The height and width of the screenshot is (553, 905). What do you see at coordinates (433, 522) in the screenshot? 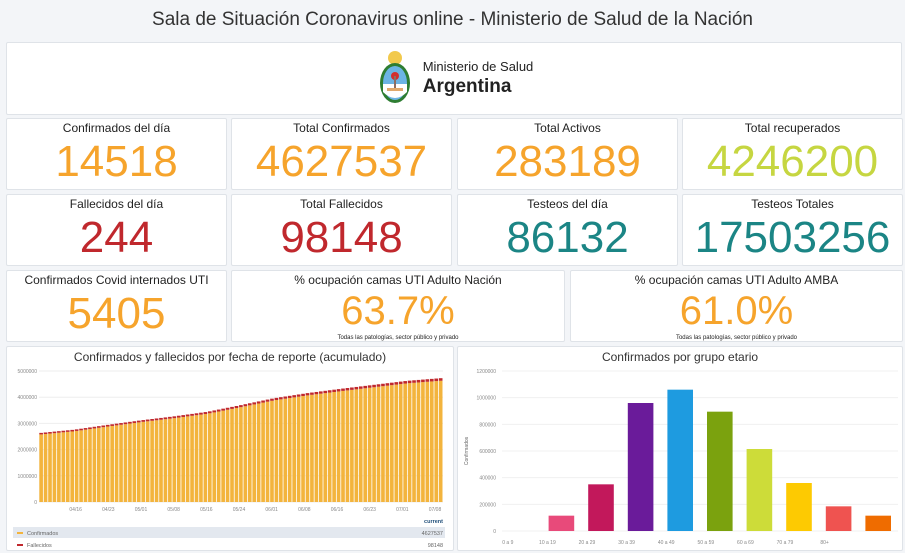
I see `legend-header: current` at bounding box center [433, 522].